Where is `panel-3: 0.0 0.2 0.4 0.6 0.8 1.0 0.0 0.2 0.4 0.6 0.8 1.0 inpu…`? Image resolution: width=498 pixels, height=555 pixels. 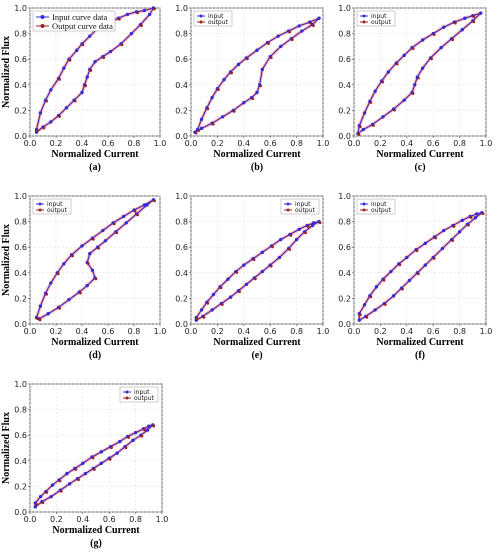 panel-3: 0.0 0.2 0.4 0.6 0.8 1.0 0.0 0.2 0.4 0.6 0.8 1.0 inpu… is located at coordinates (415, 88).